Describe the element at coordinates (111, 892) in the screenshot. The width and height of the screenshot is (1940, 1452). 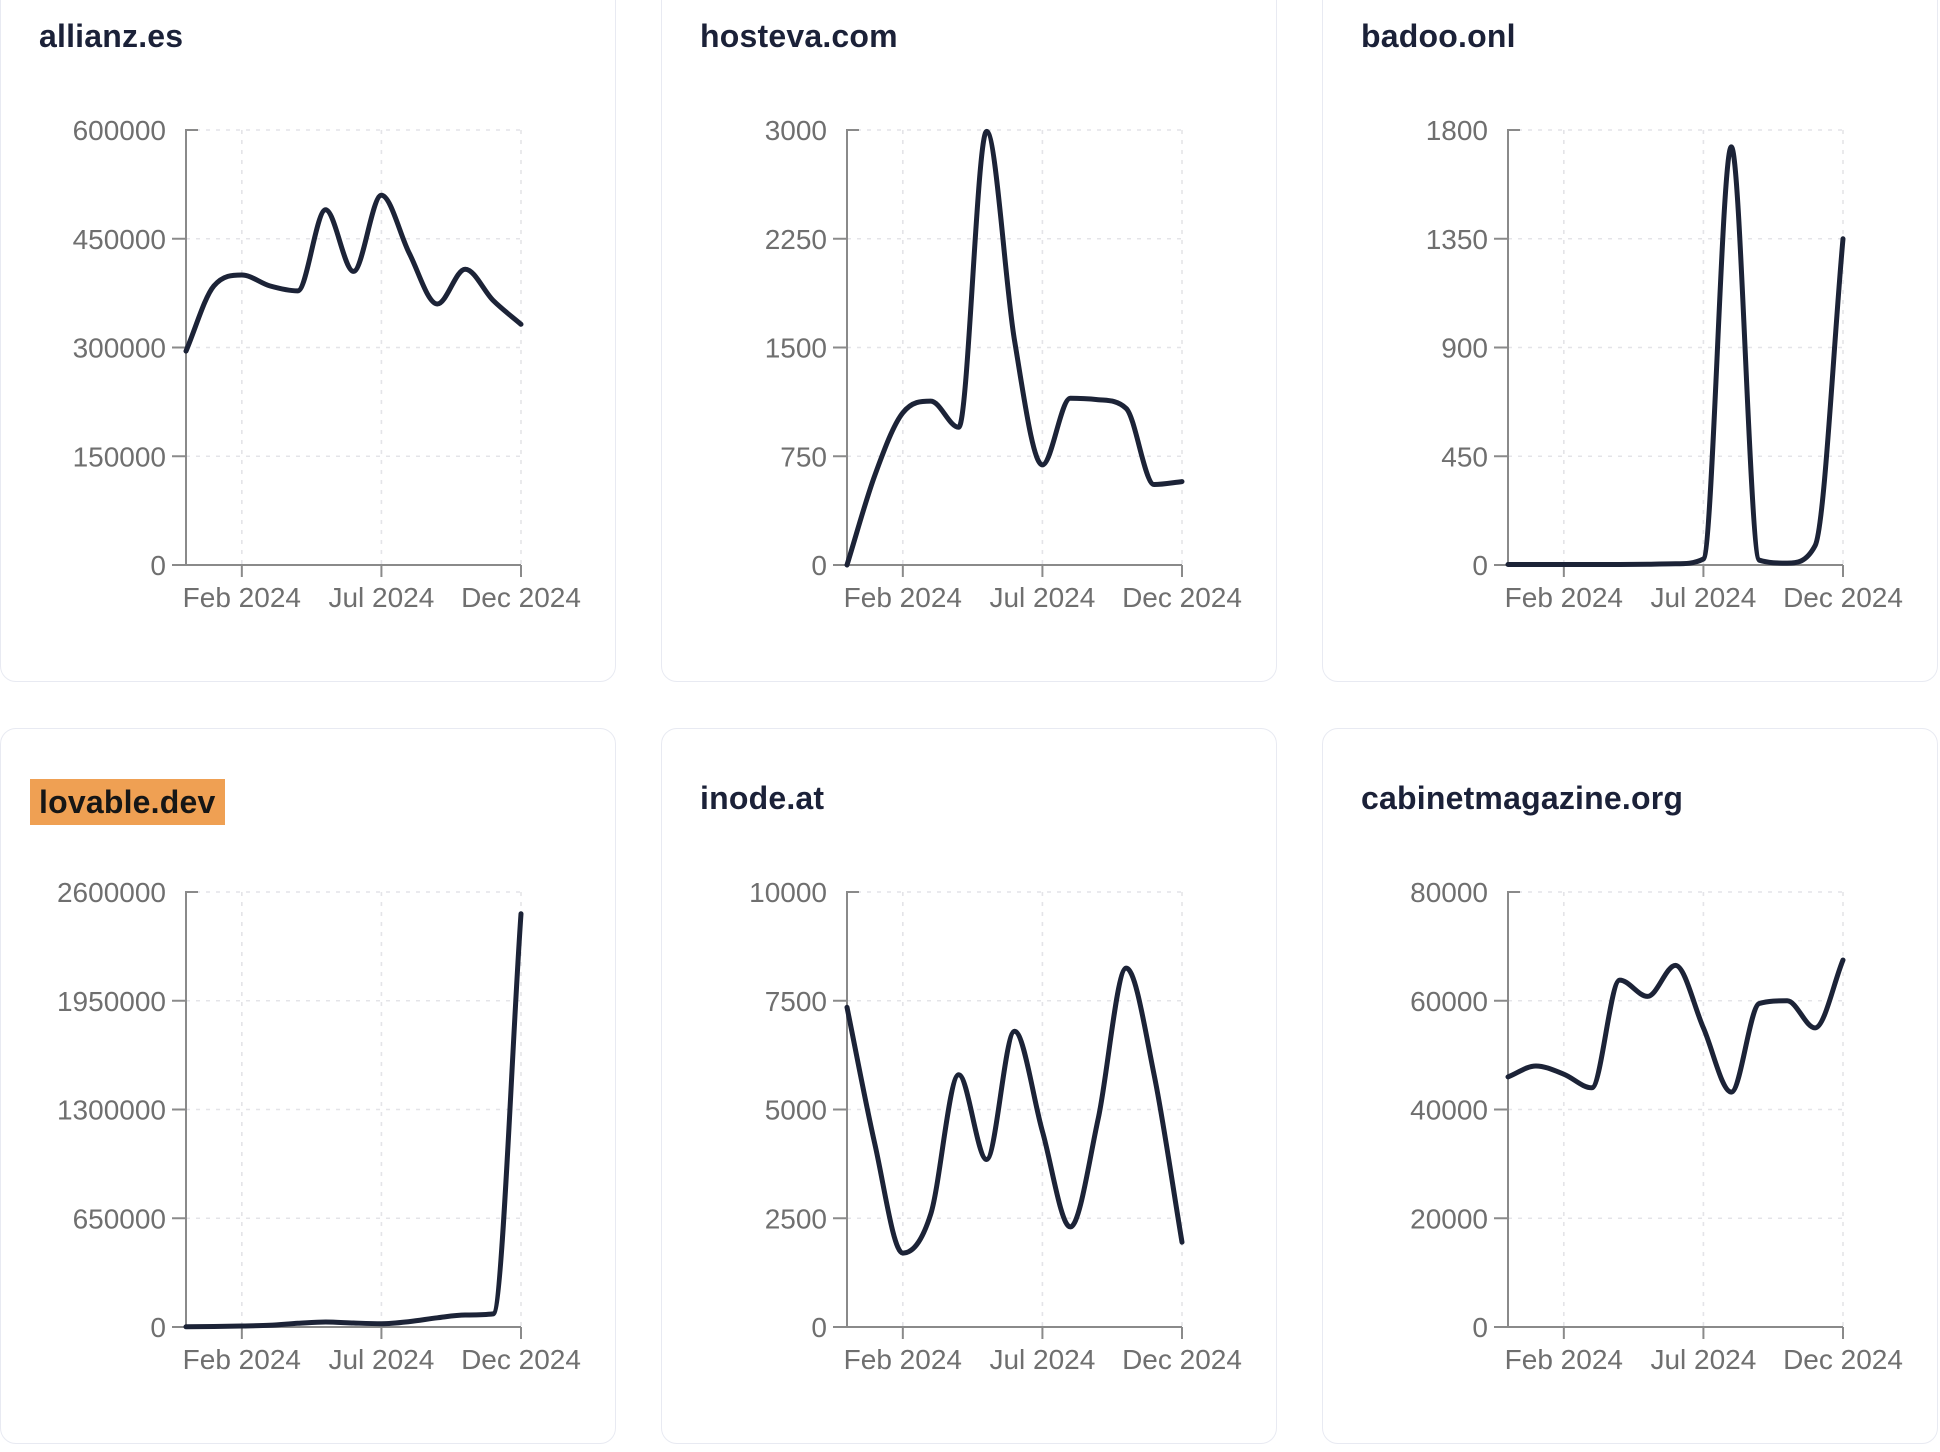
I see `svg-text: 2600000` at that location.